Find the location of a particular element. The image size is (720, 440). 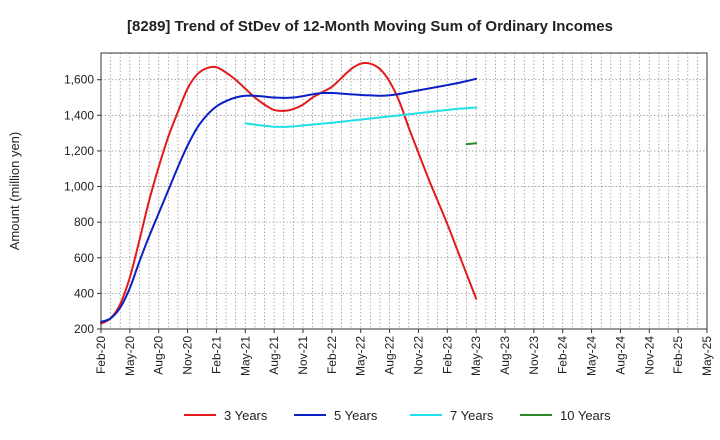

x-tick-label: Nov-23 is located at coordinates (534, 355).